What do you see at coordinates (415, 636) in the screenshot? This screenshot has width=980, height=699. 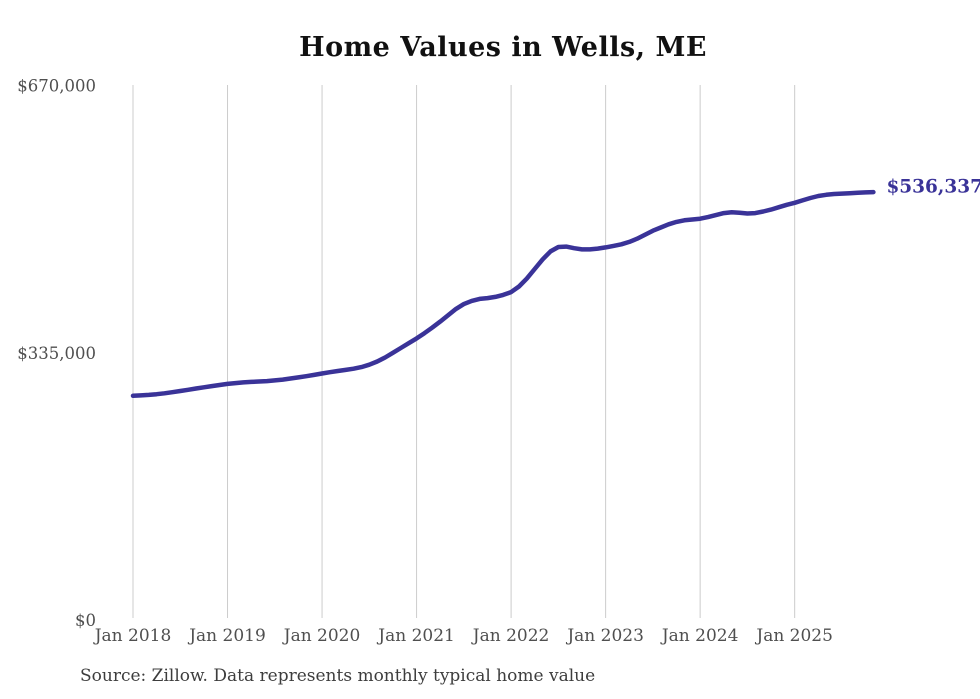 I see `x-tick-label: Jan 2021` at bounding box center [415, 636].